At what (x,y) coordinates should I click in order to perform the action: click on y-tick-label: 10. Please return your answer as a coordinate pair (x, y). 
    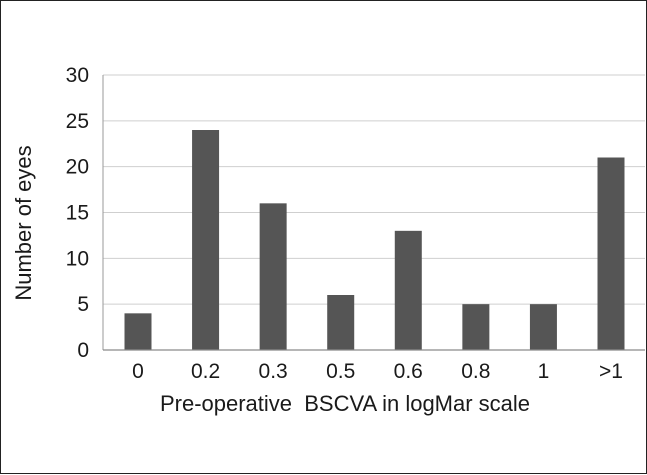
    Looking at the image, I should click on (77, 258).